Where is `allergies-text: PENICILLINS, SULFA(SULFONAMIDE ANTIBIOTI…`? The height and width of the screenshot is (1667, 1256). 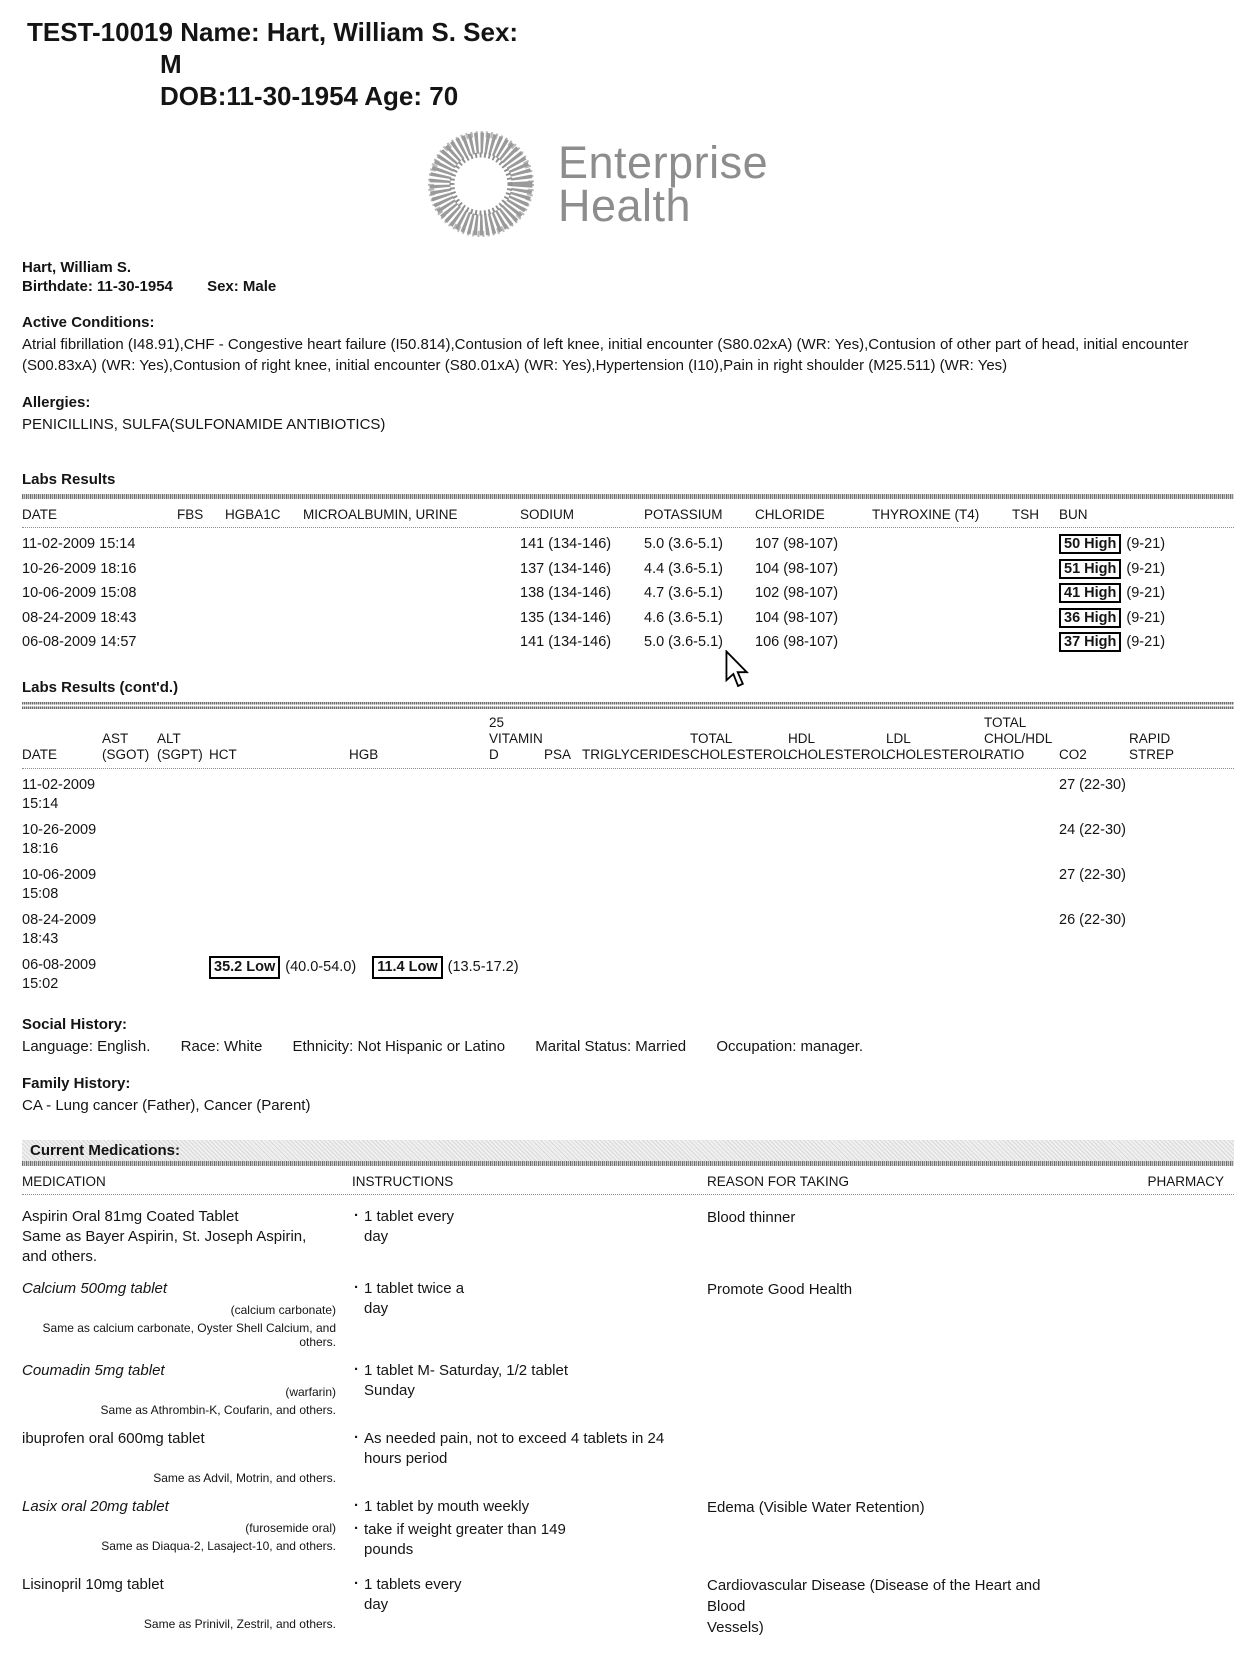 allergies-text: PENICILLINS, SULFA(SULFONAMIDE ANTIBIOTI… is located at coordinates (204, 424).